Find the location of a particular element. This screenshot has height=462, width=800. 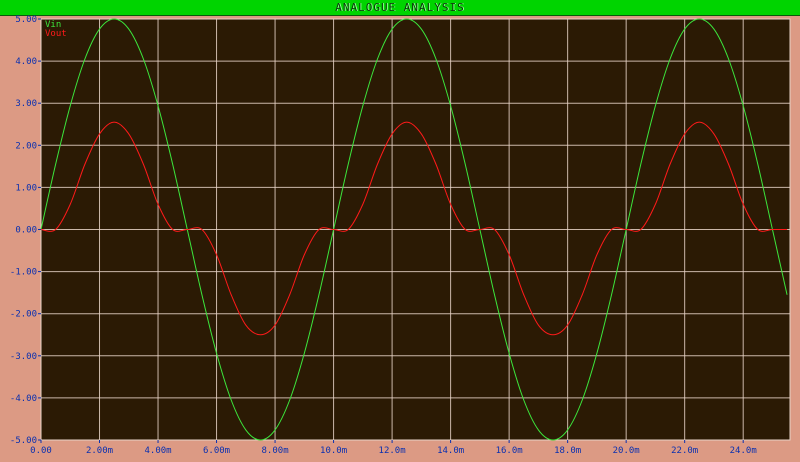

x-tick-label: 24.0m is located at coordinates (743, 451).